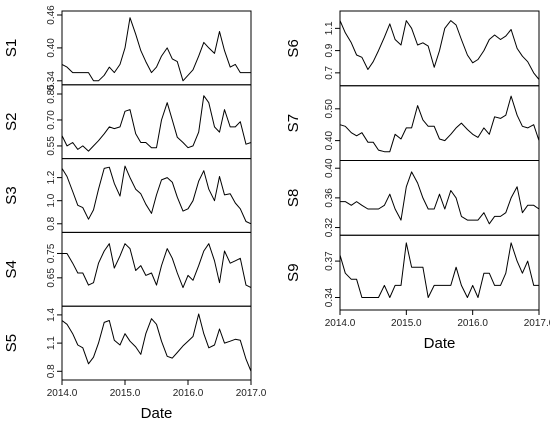  I want to click on panel-s5: 0.8 1.1 1.4 S5, so click(127, 343).